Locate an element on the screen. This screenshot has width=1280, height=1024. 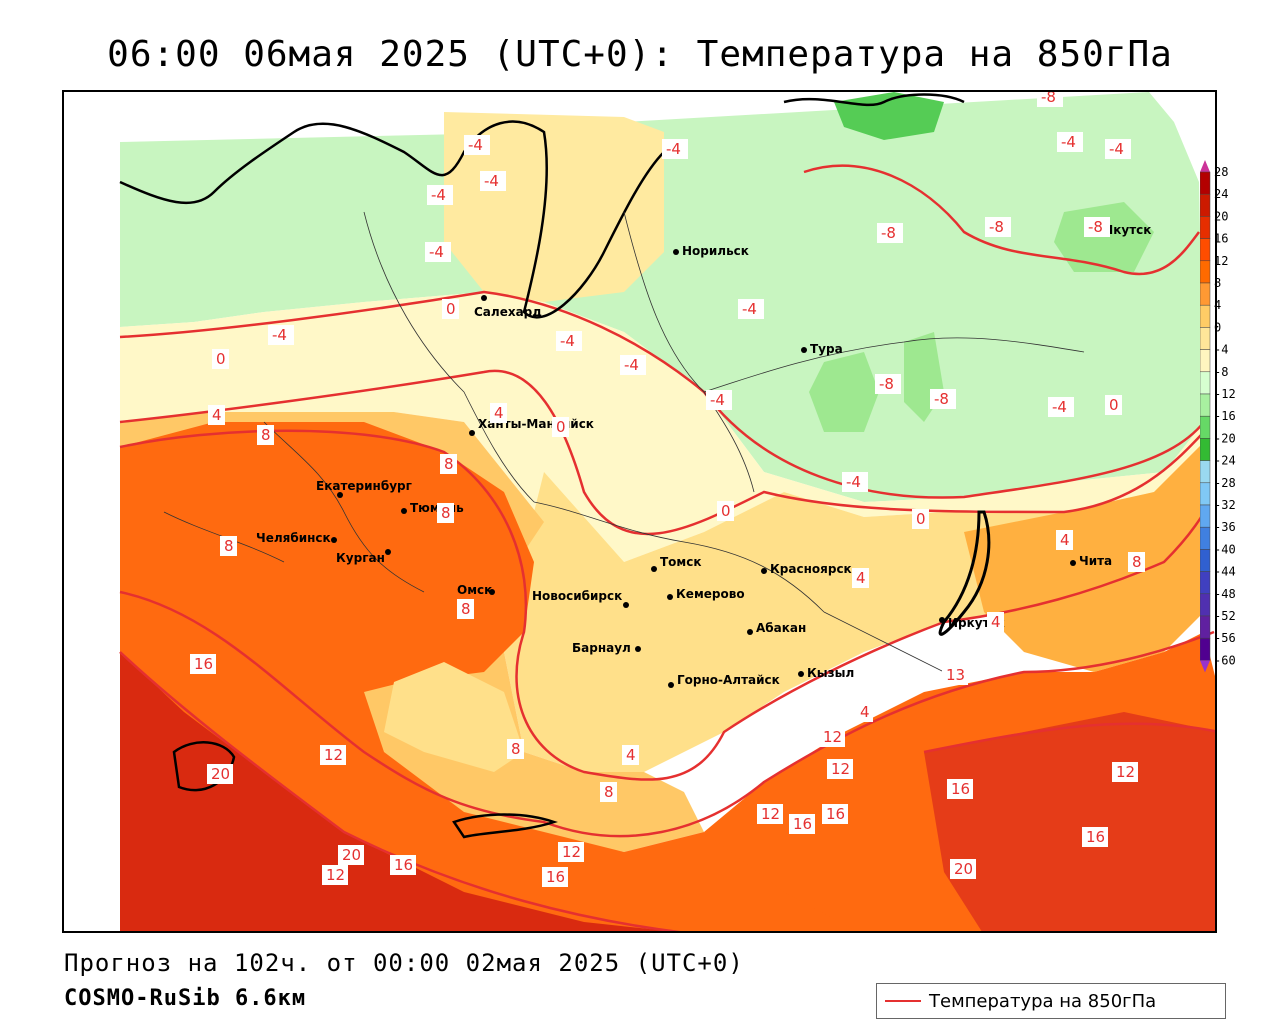
city-barnaul: Барнаул is located at coordinates (606, 648).